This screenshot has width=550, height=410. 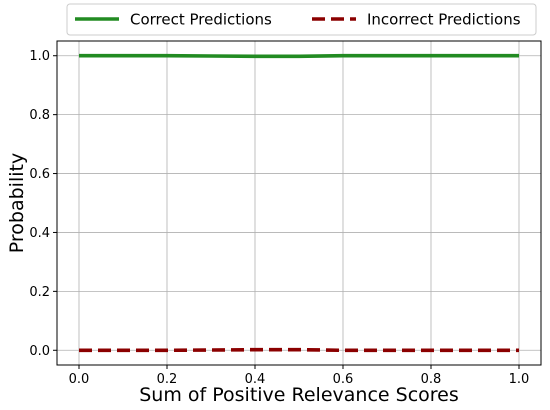 What do you see at coordinates (299, 56) in the screenshot?
I see `series-line-correct-predictions` at bounding box center [299, 56].